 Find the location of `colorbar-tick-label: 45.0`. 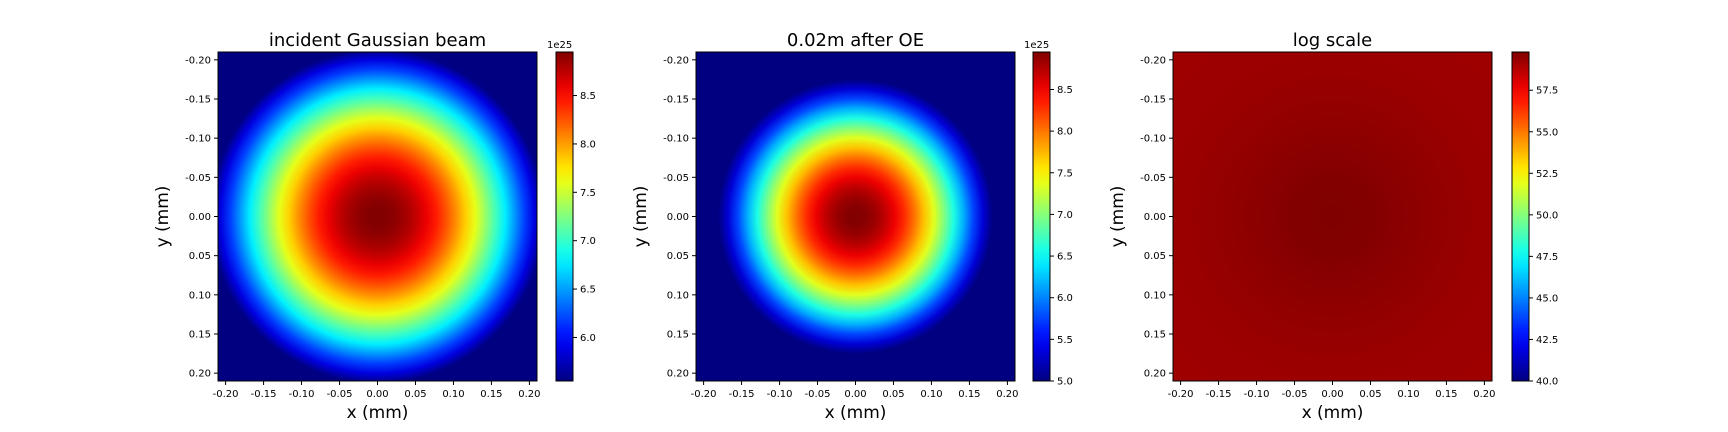

colorbar-tick-label: 45.0 is located at coordinates (1547, 298).